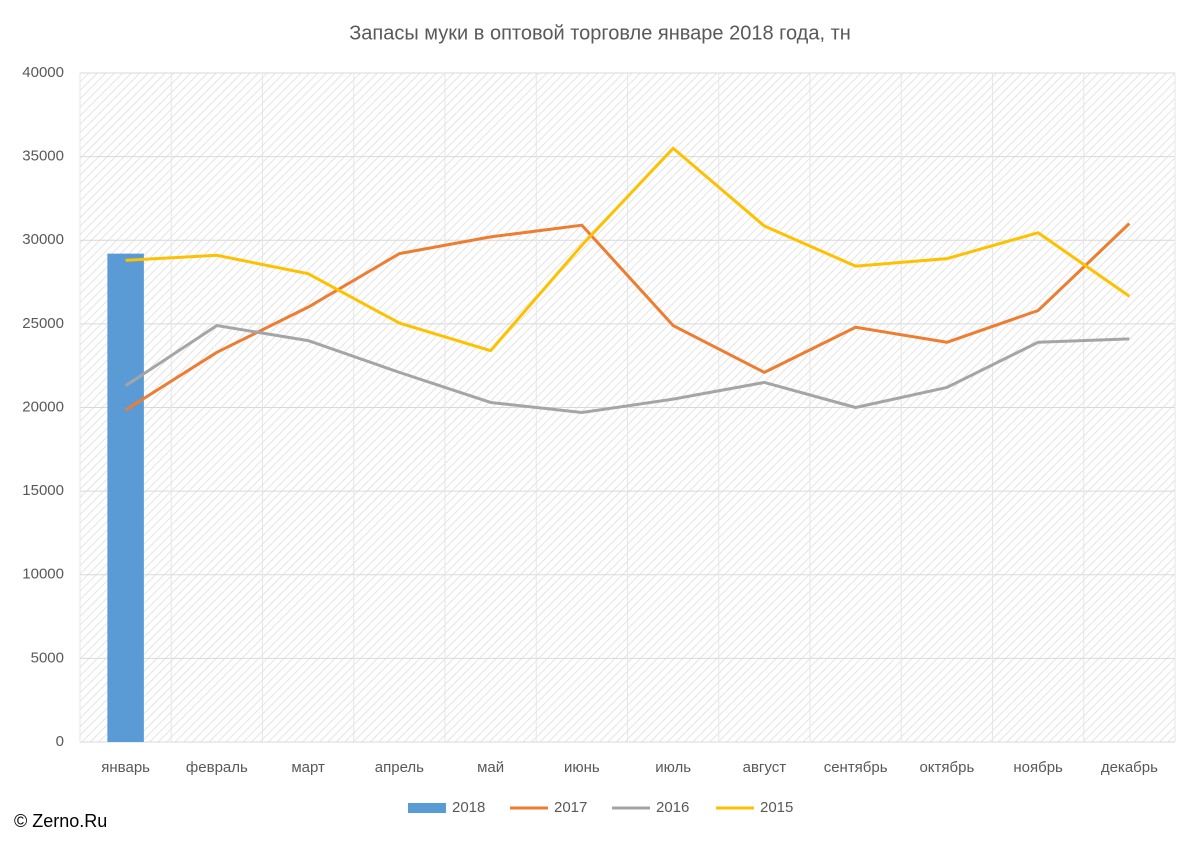 The image size is (1200, 841). I want to click on x-tick-label: октябрь, so click(946, 767).